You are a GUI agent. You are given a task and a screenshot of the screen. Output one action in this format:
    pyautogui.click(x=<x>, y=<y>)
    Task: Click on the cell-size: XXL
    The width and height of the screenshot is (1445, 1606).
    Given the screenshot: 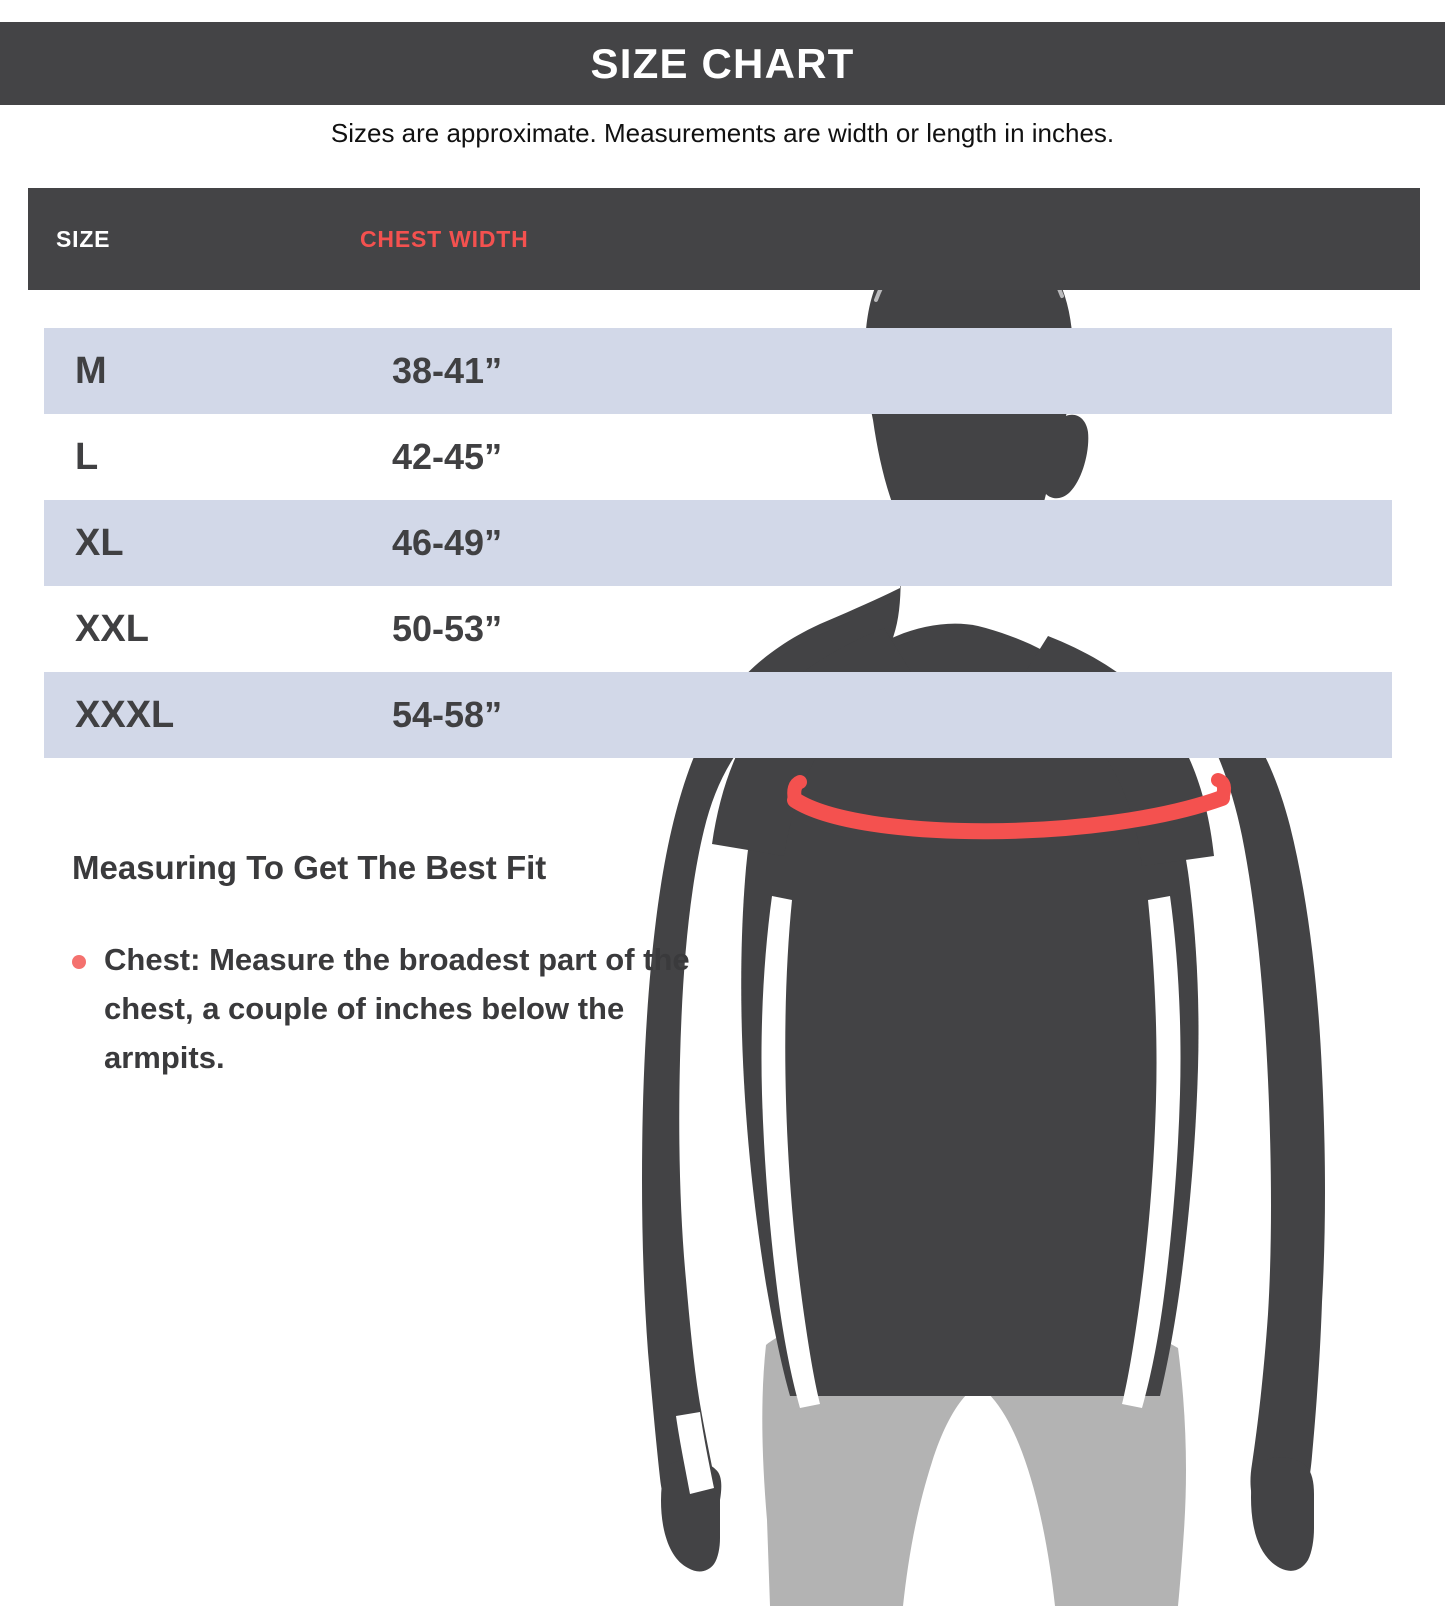 What is the action you would take?
    pyautogui.click(x=112, y=628)
    